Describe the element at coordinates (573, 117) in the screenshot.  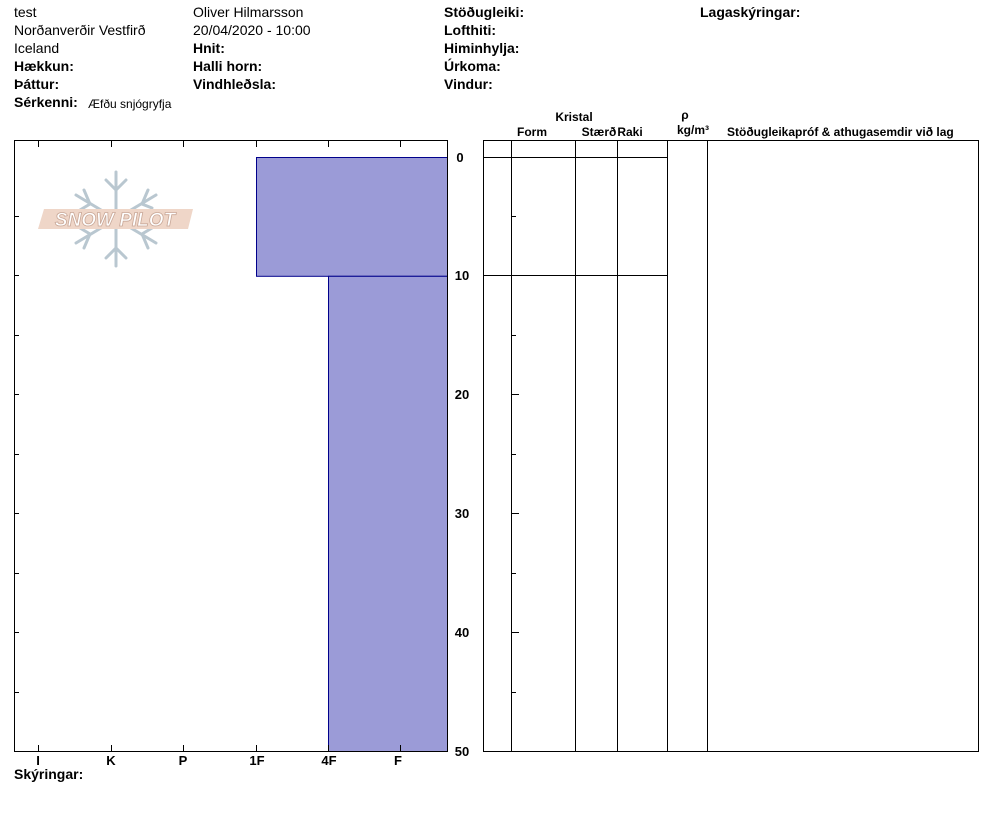
I see `crystal-header: Kristal` at that location.